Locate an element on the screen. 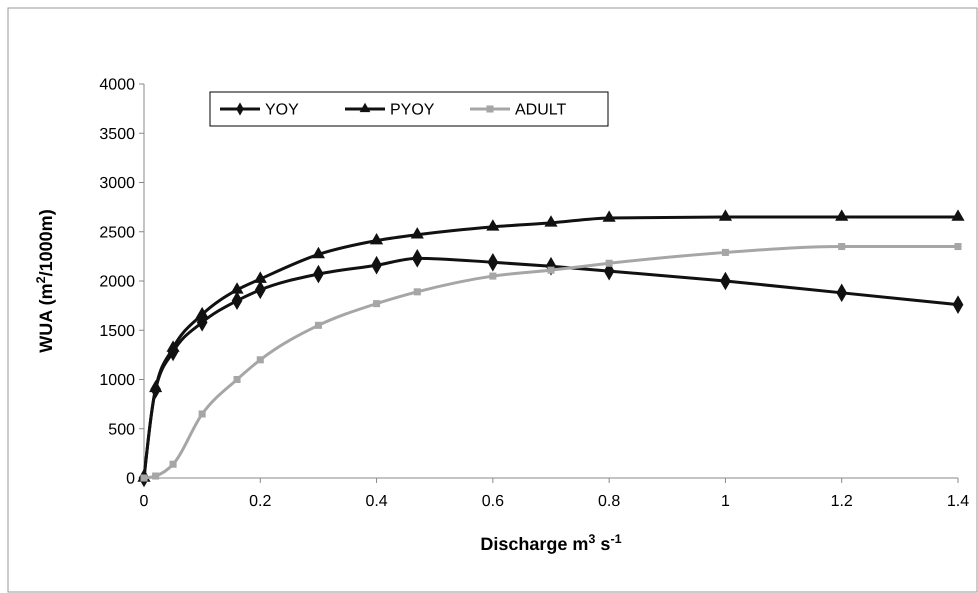 The image size is (978, 593). y-tick-label: 2500 is located at coordinates (117, 233).